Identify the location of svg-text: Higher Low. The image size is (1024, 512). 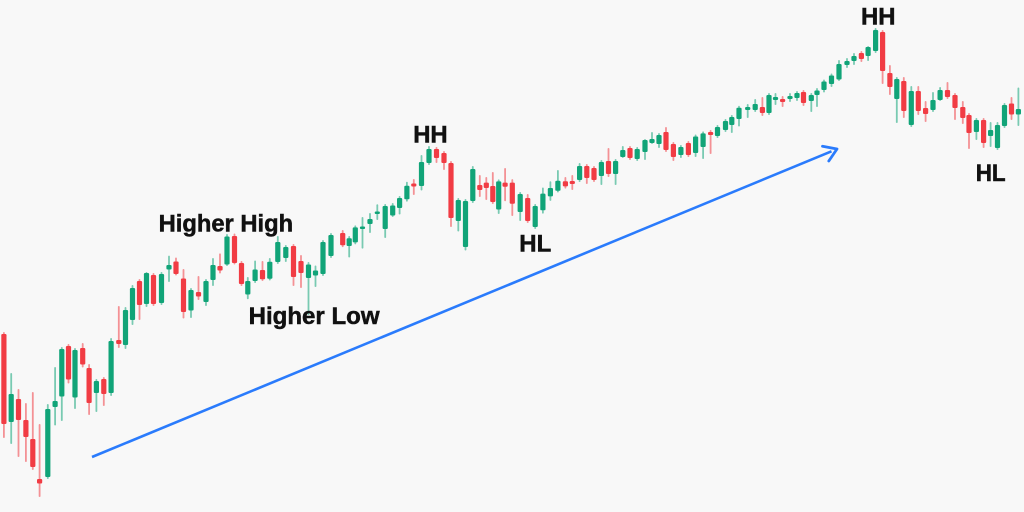
(314, 316).